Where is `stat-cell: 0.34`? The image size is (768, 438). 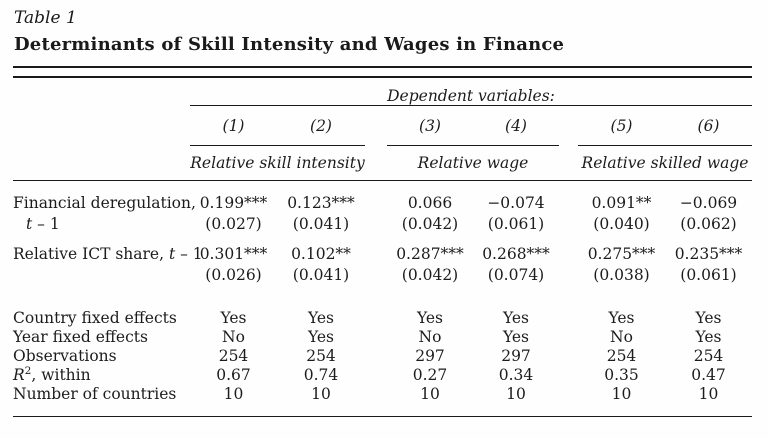 stat-cell: 0.34 is located at coordinates (516, 374).